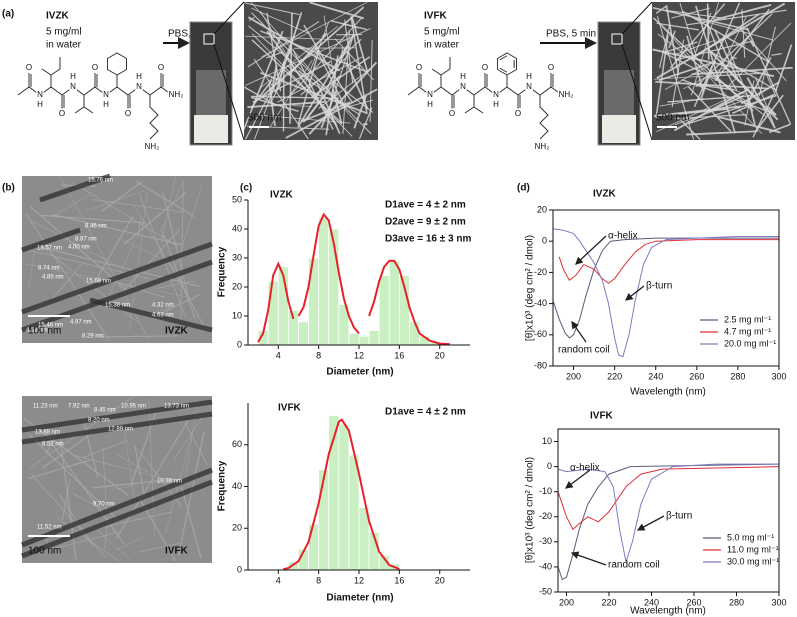 Image resolution: width=797 pixels, height=617 pixels. I want to click on annotation: D1ave = 4 ± 2 nm, so click(425, 412).